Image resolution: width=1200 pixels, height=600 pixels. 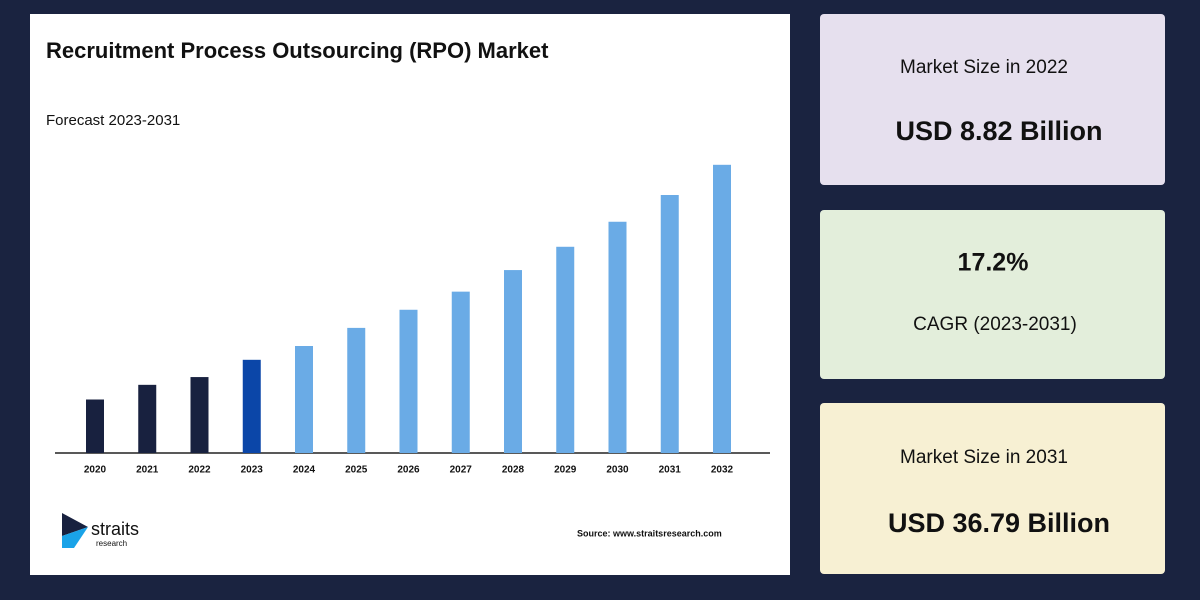 I want to click on x-tick-label: 2030, so click(x=617, y=470).